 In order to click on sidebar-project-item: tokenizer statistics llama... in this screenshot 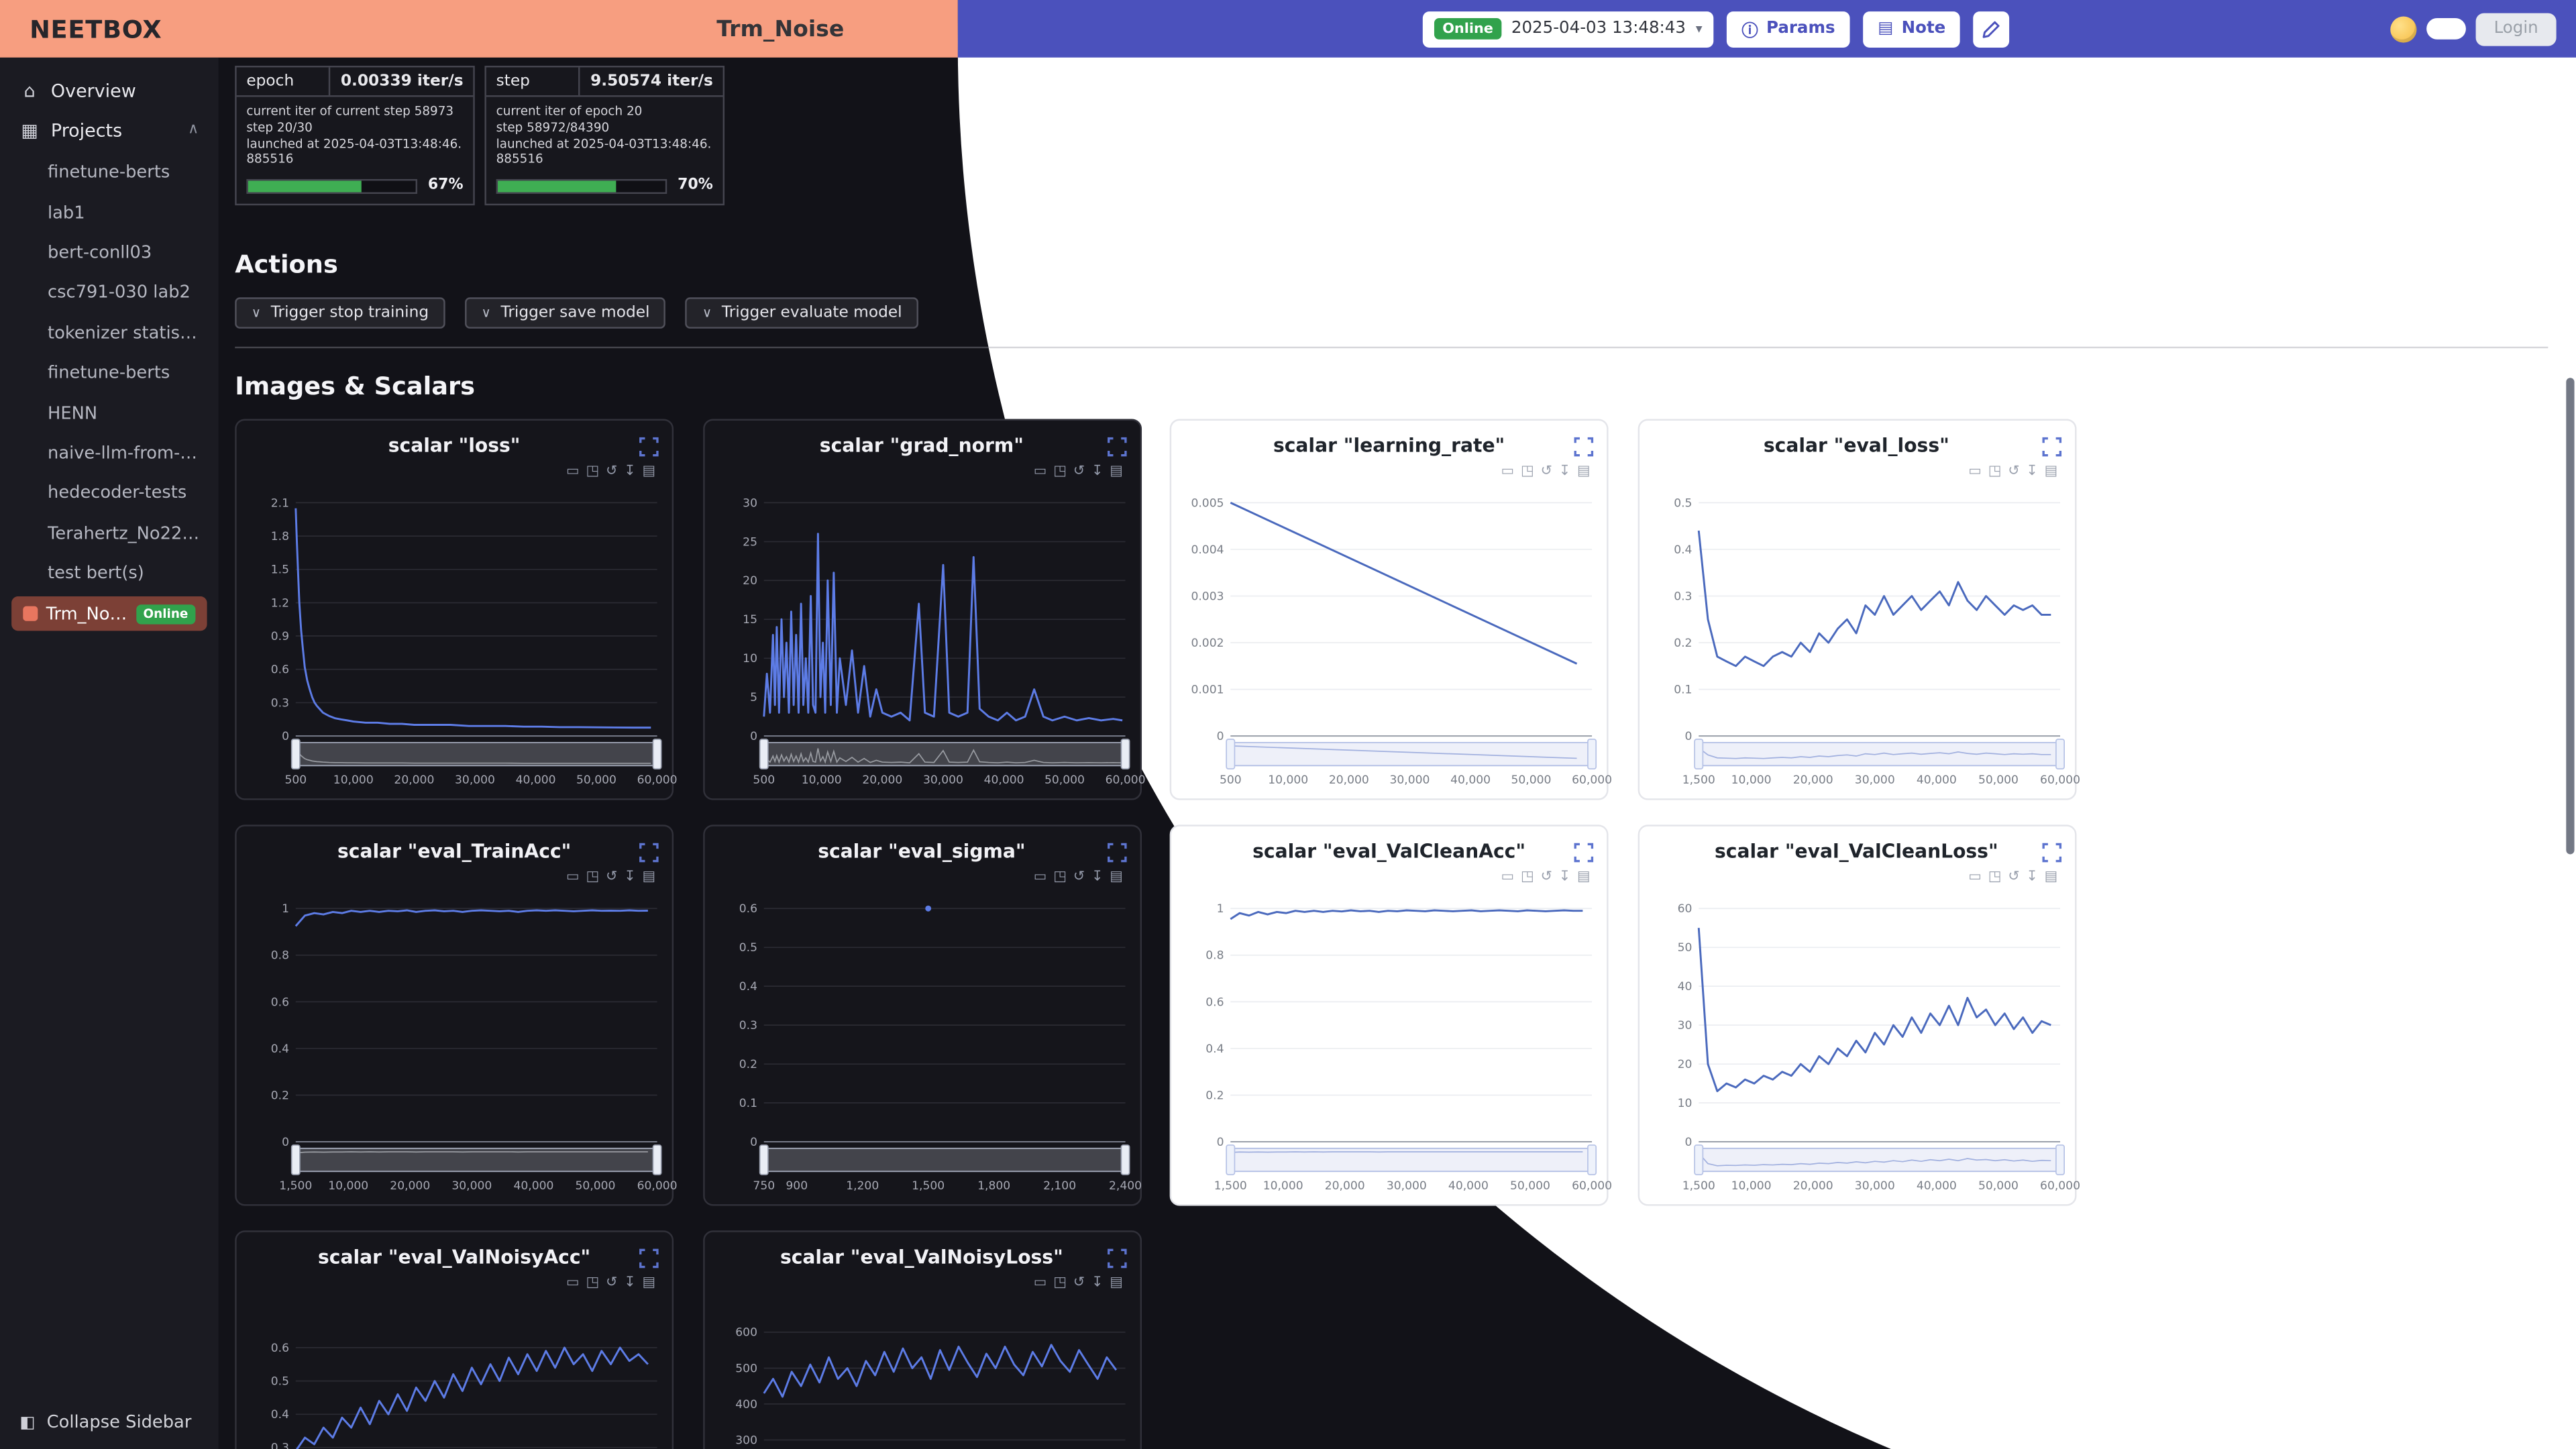, I will do `click(109, 333)`.